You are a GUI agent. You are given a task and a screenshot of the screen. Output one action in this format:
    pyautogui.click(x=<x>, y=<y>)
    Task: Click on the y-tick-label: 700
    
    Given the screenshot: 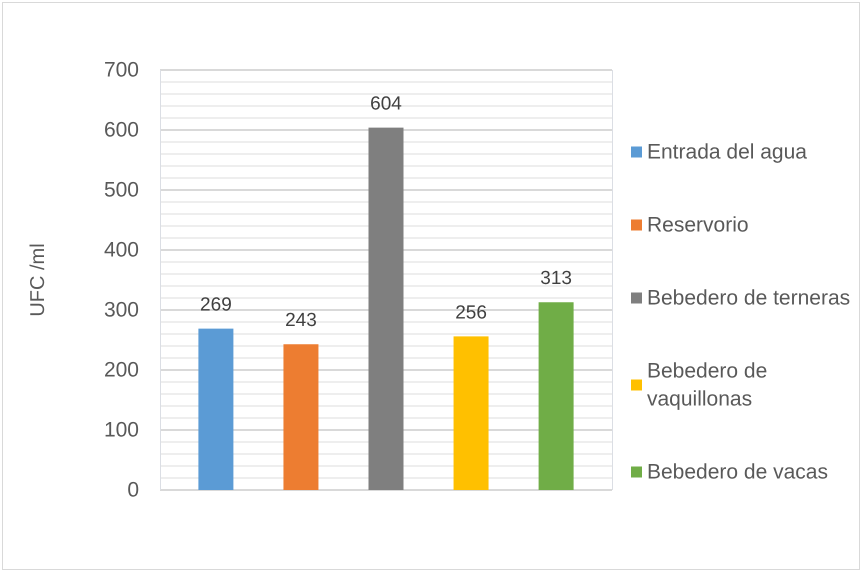 What is the action you would take?
    pyautogui.click(x=121, y=70)
    